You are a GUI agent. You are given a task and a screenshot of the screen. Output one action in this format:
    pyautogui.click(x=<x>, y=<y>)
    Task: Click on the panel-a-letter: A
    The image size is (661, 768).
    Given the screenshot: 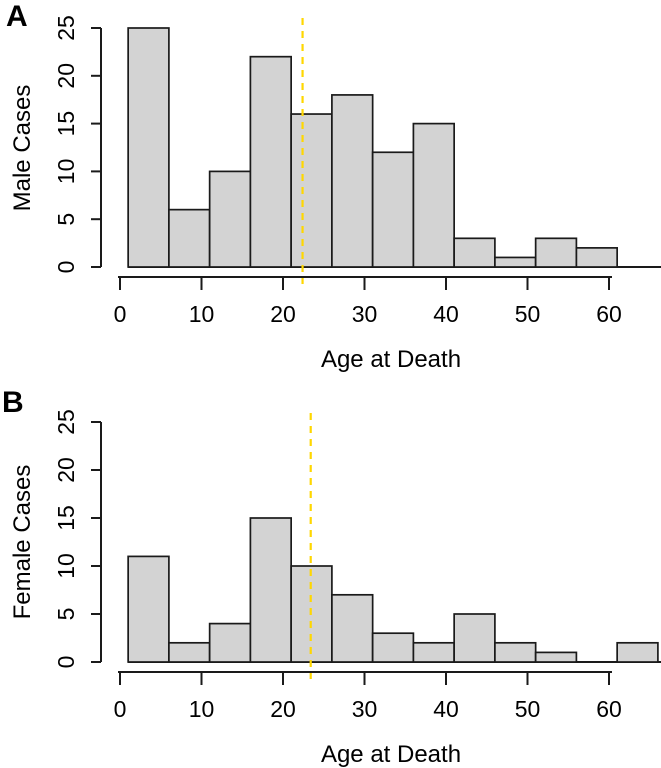 What is the action you would take?
    pyautogui.click(x=17, y=16)
    